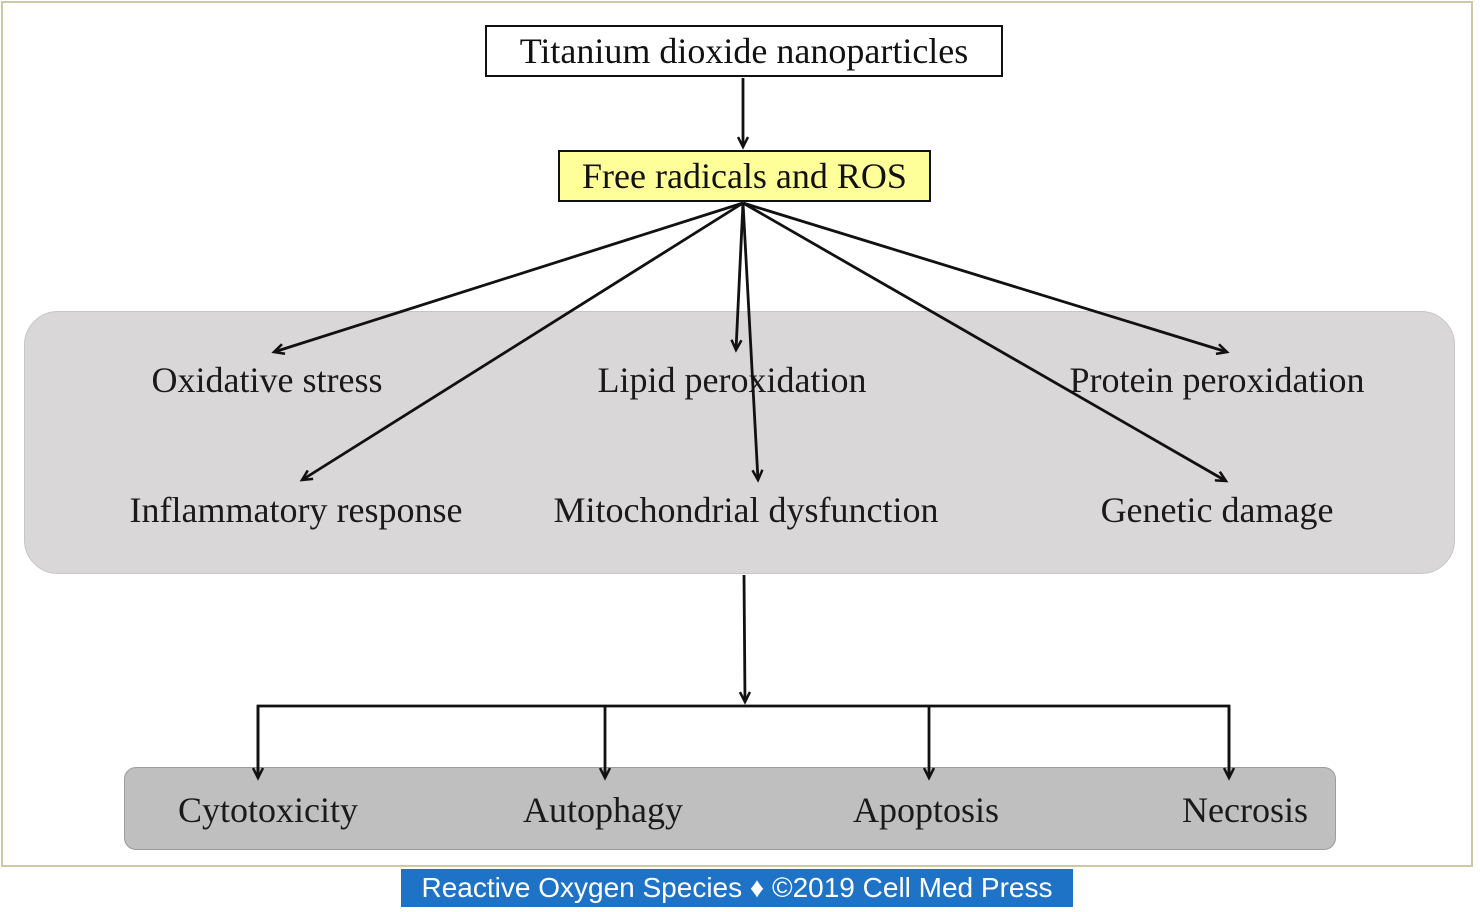 The width and height of the screenshot is (1480, 912). Describe the element at coordinates (740, 276) in the screenshot. I see `arrow-to-lipid-peroxidation` at that location.